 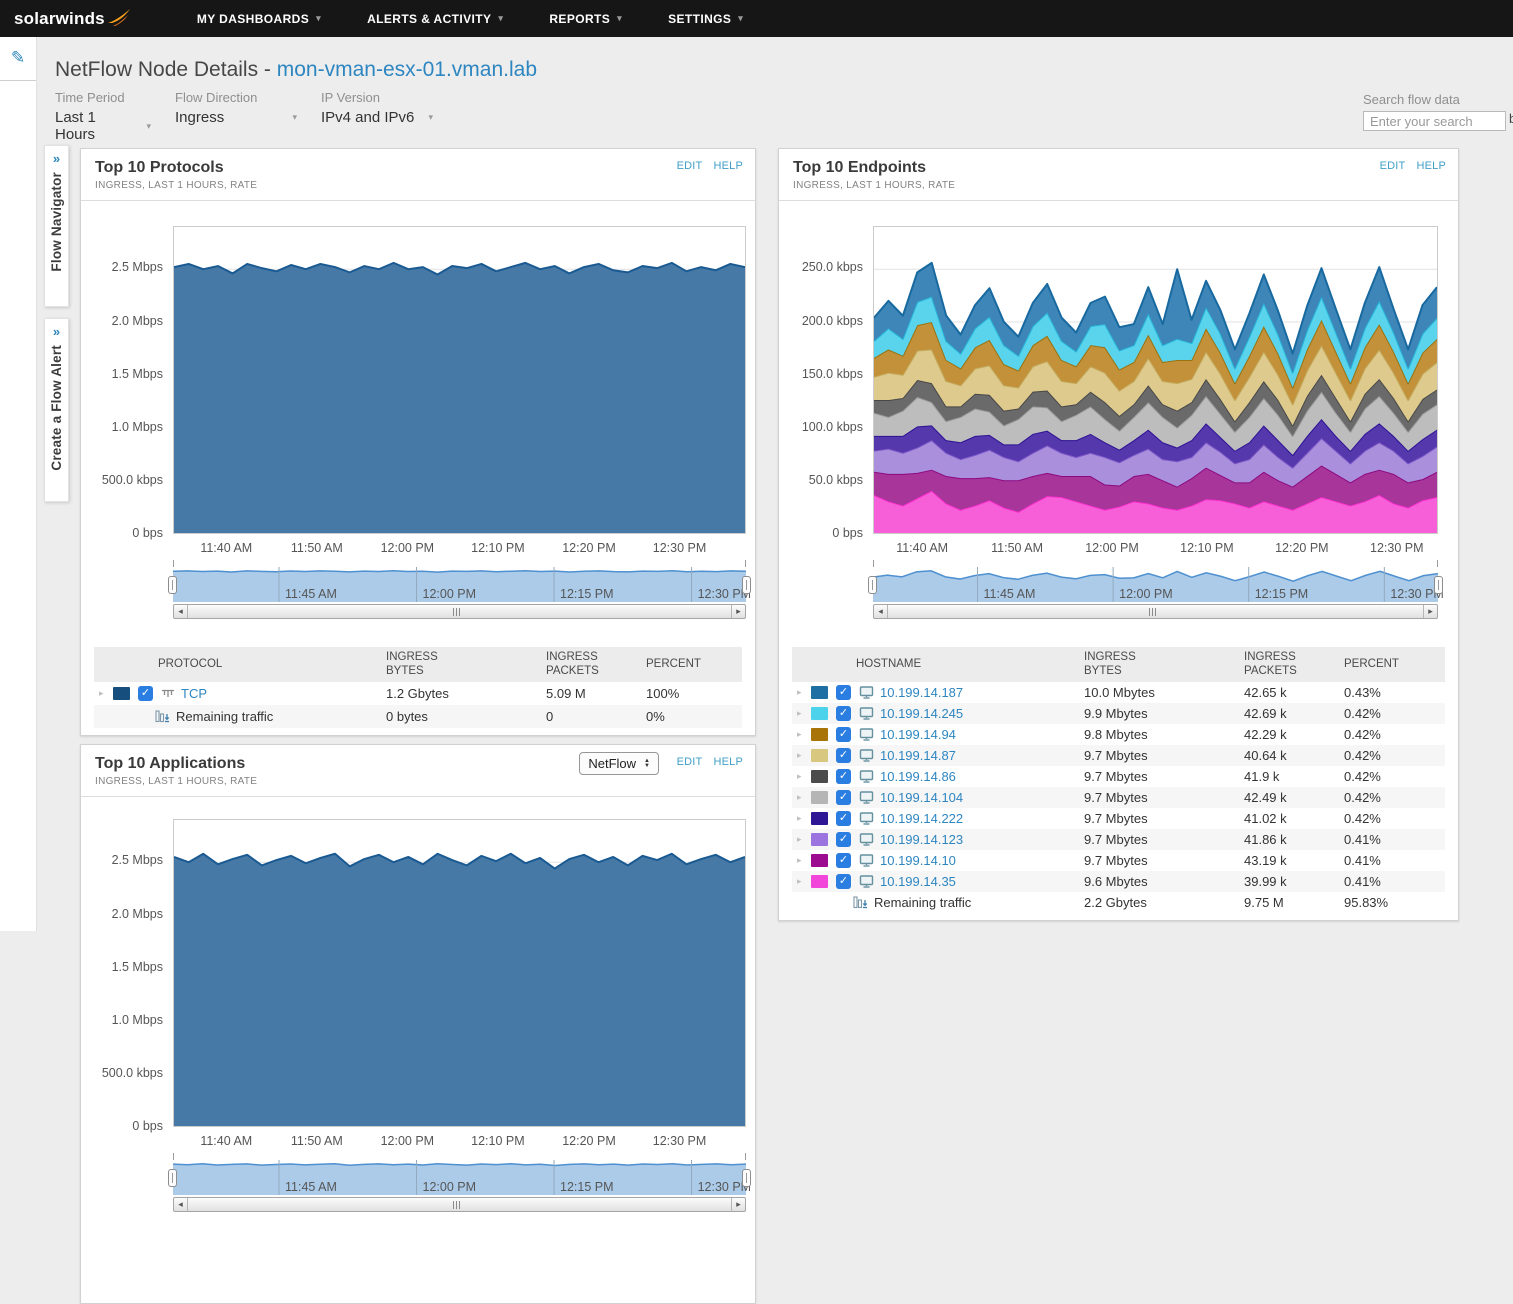 What do you see at coordinates (1118, 860) in the screenshot?
I see `table-row: ▸ ✓ 10.199.14.10 9.7 Mbytes 43.19 k 0.41%` at bounding box center [1118, 860].